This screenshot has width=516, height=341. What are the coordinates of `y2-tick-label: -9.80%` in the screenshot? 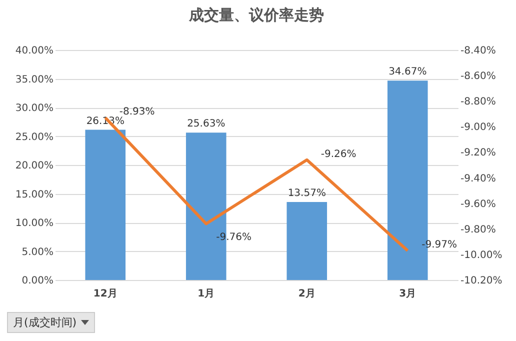 It's located at (478, 230).